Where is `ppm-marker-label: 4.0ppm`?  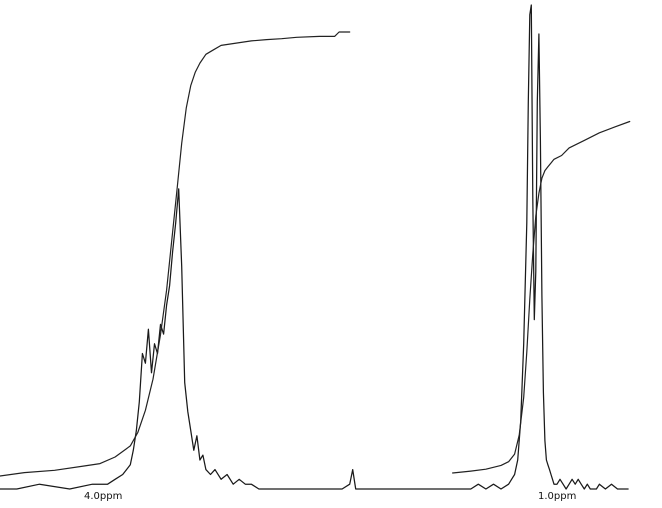 ppm-marker-label: 4.0ppm is located at coordinates (103, 496).